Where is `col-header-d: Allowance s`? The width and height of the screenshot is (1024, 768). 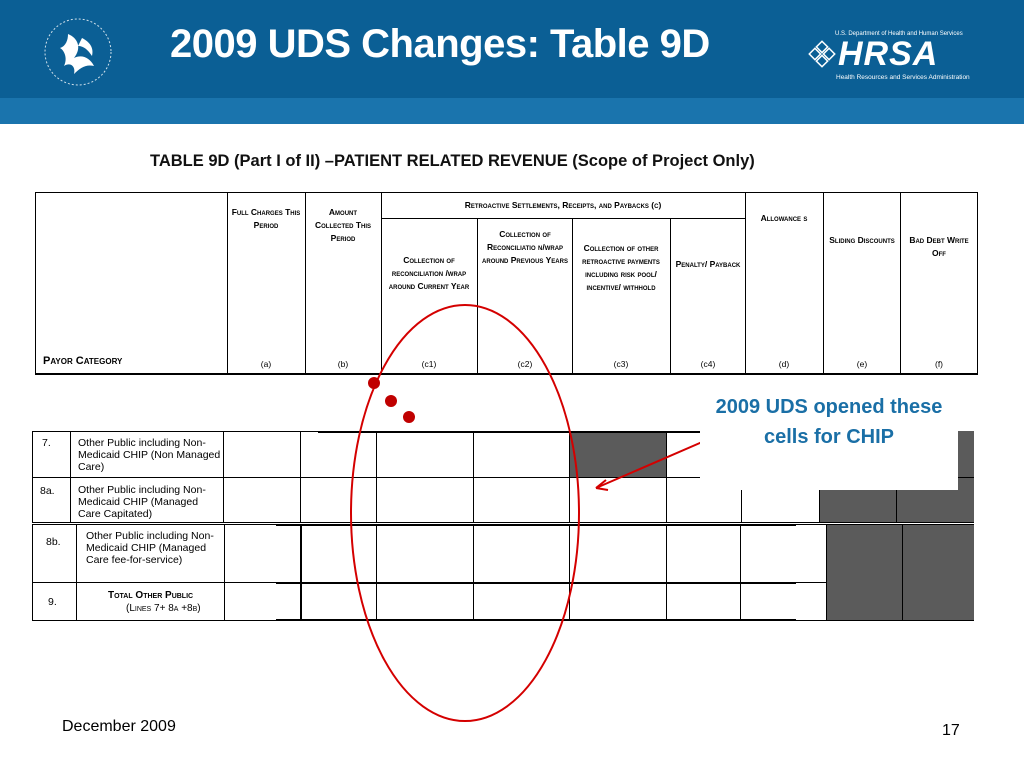
col-header-d: Allowance s is located at coordinates (784, 218).